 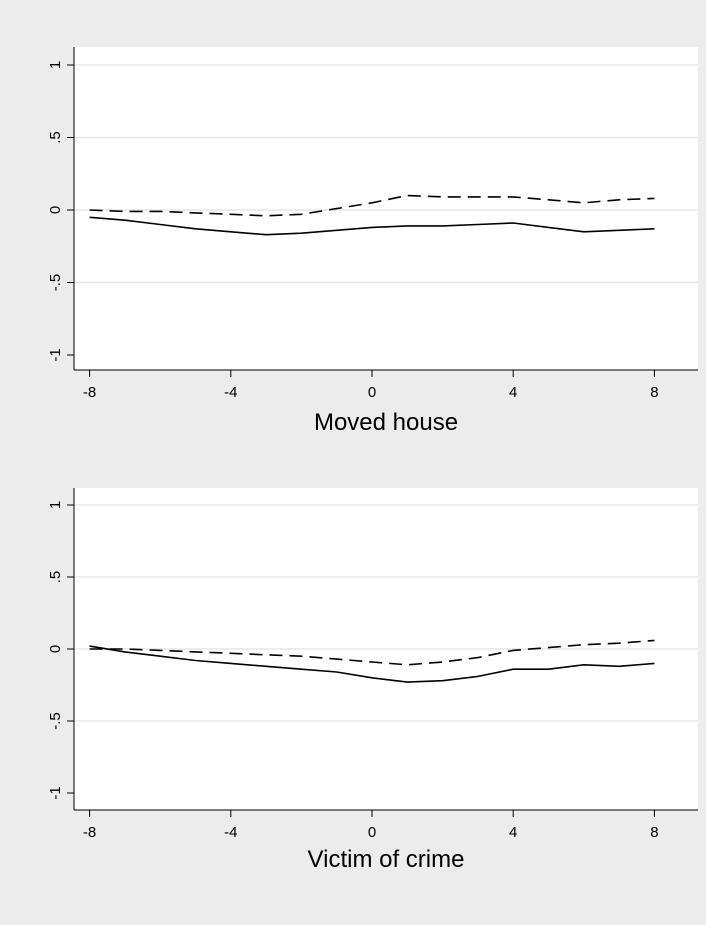 I want to click on x-axis-label: Victim of crime, so click(x=386, y=859).